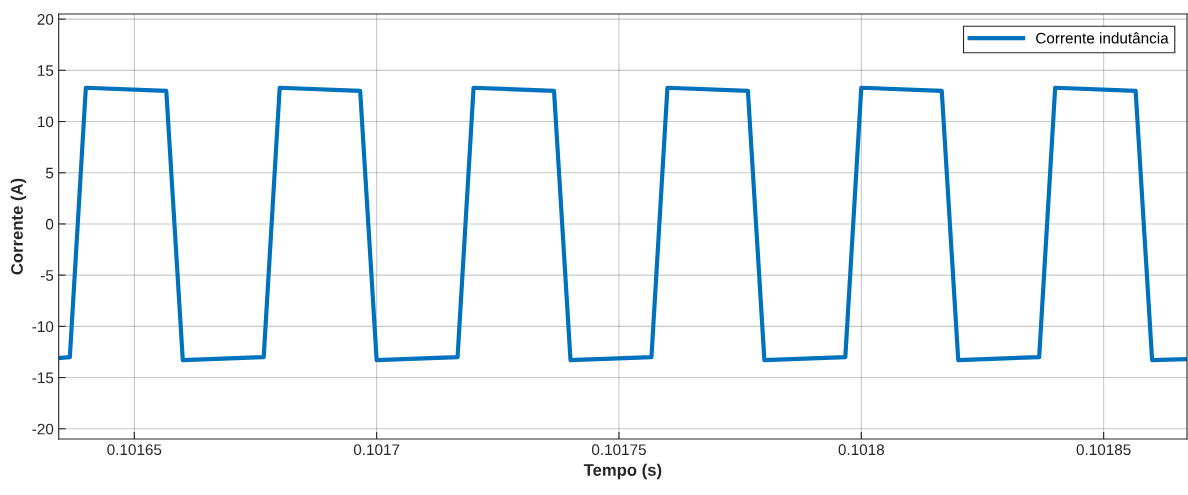 The height and width of the screenshot is (495, 1188). Describe the element at coordinates (43, 378) in the screenshot. I see `y-tick-label: -15` at that location.